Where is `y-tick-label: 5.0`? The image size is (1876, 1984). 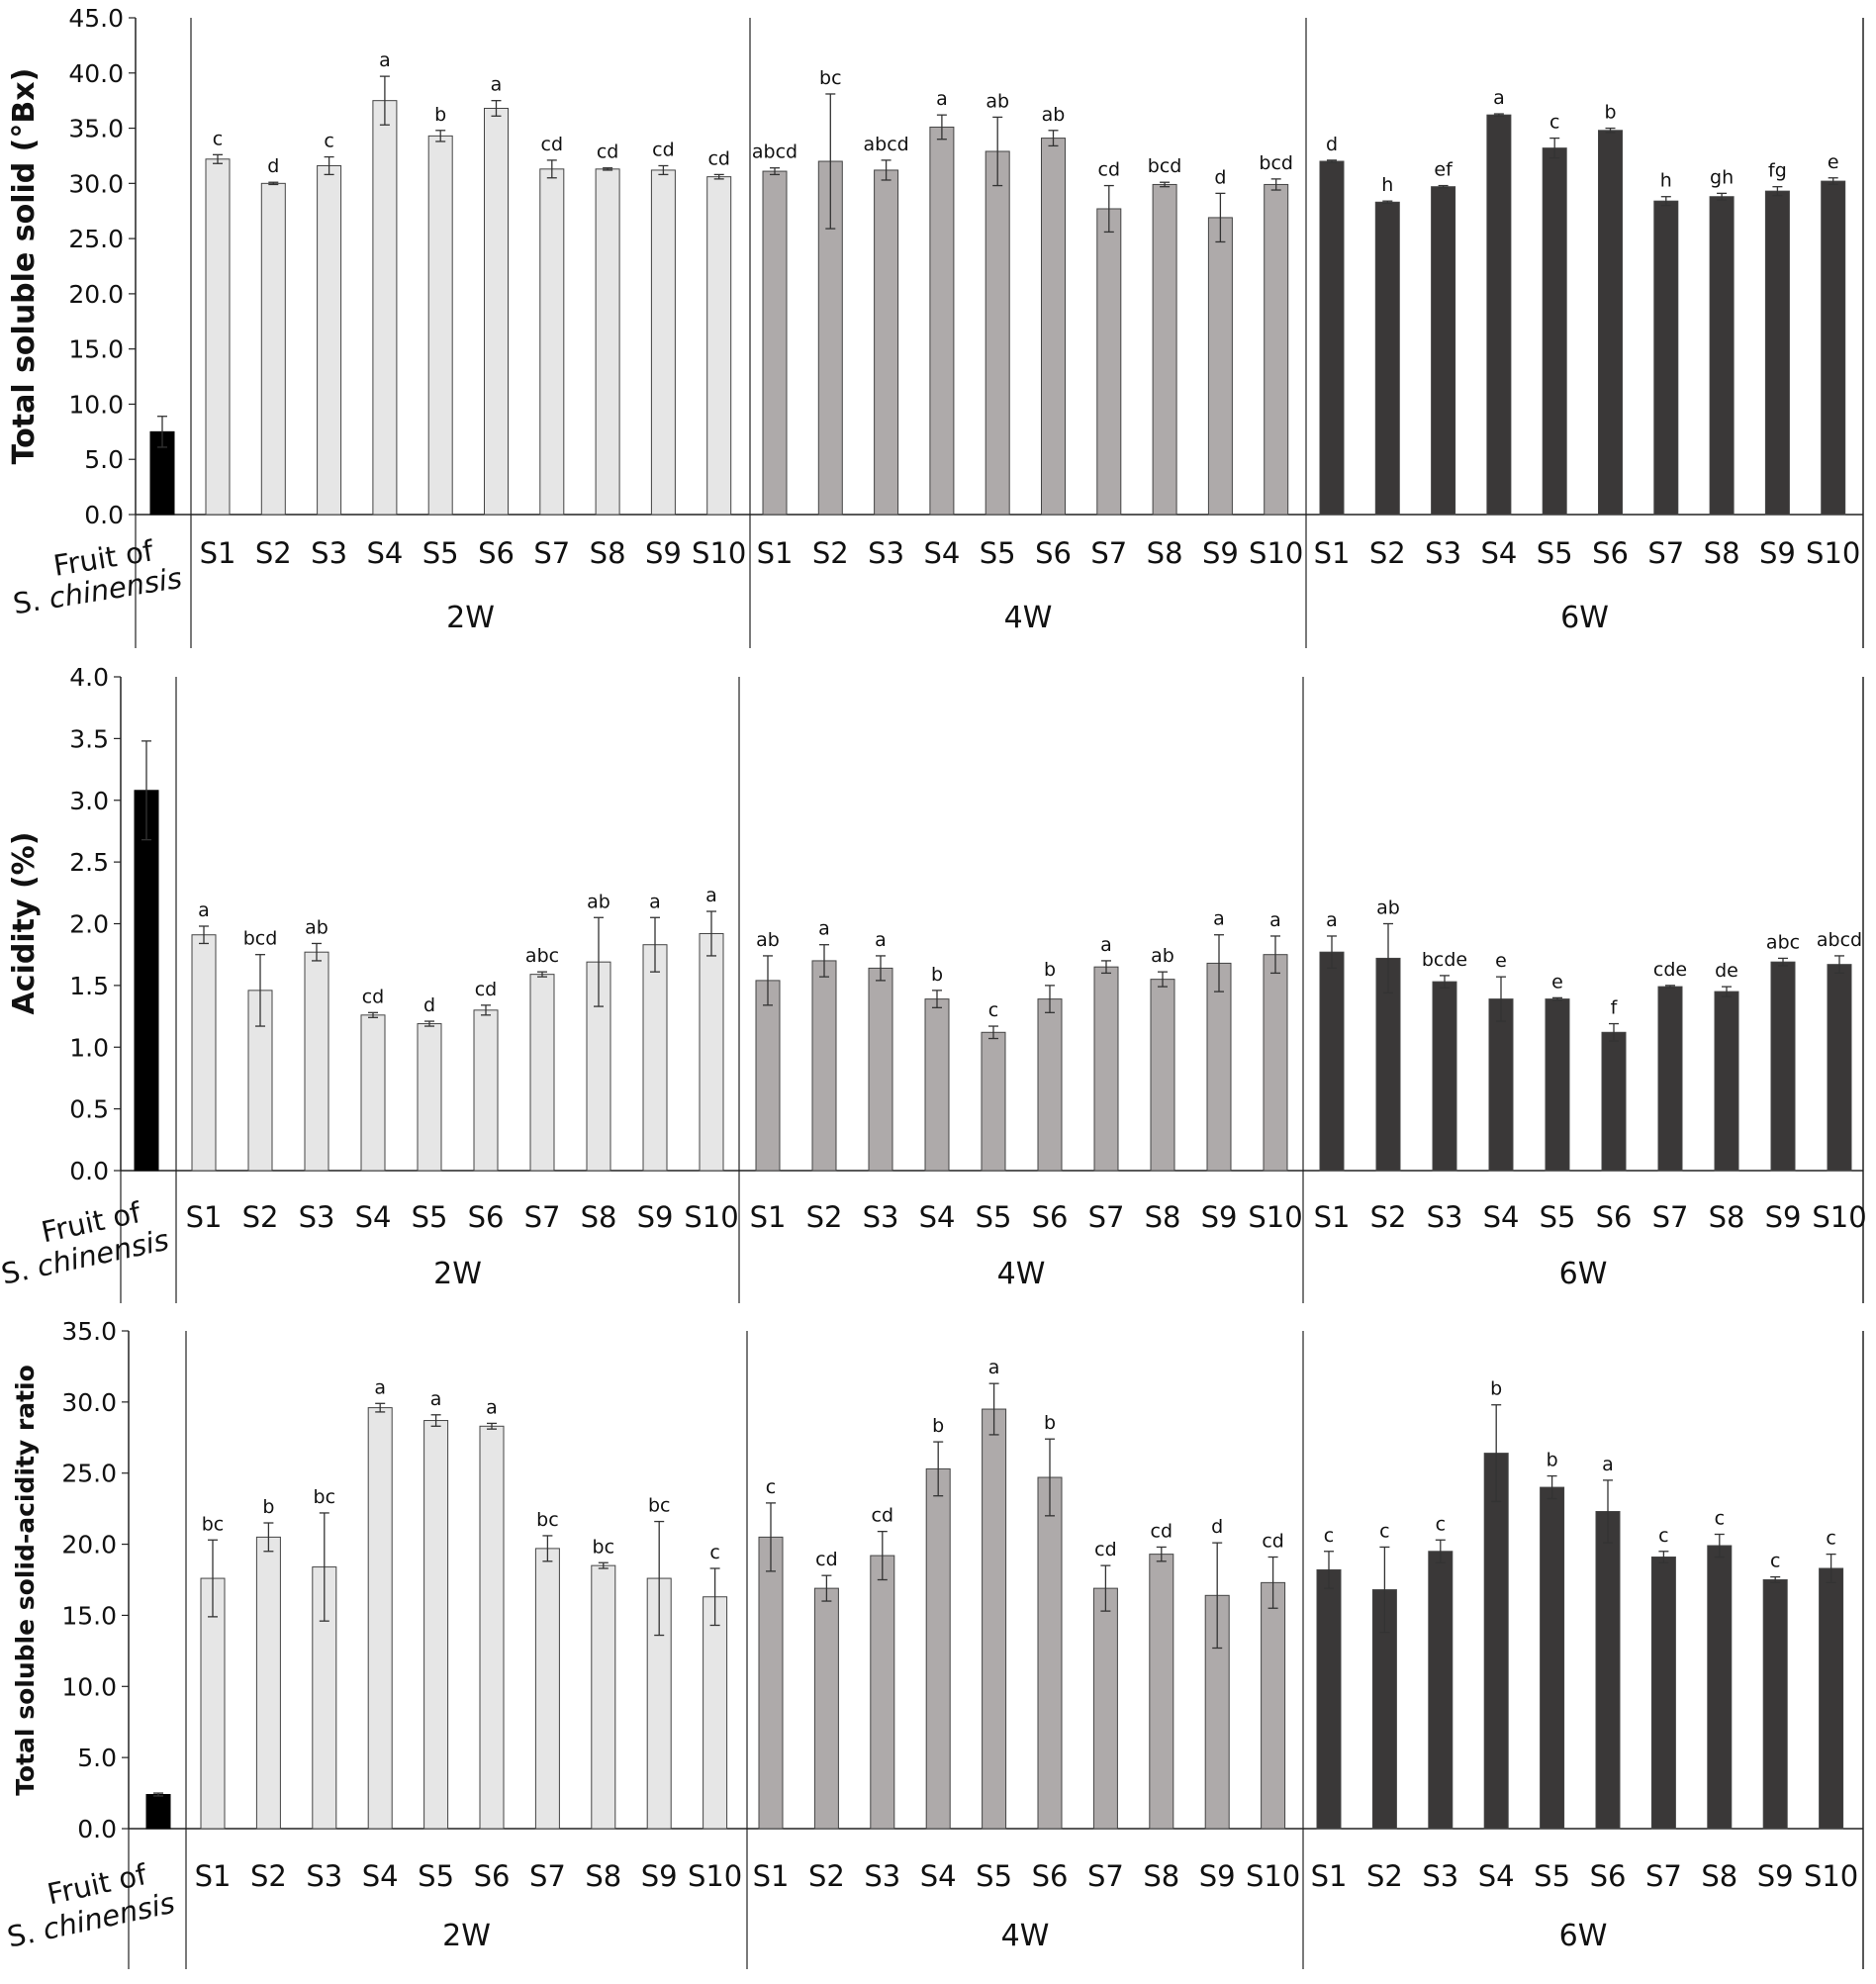
y-tick-label: 5.0 is located at coordinates (104, 459).